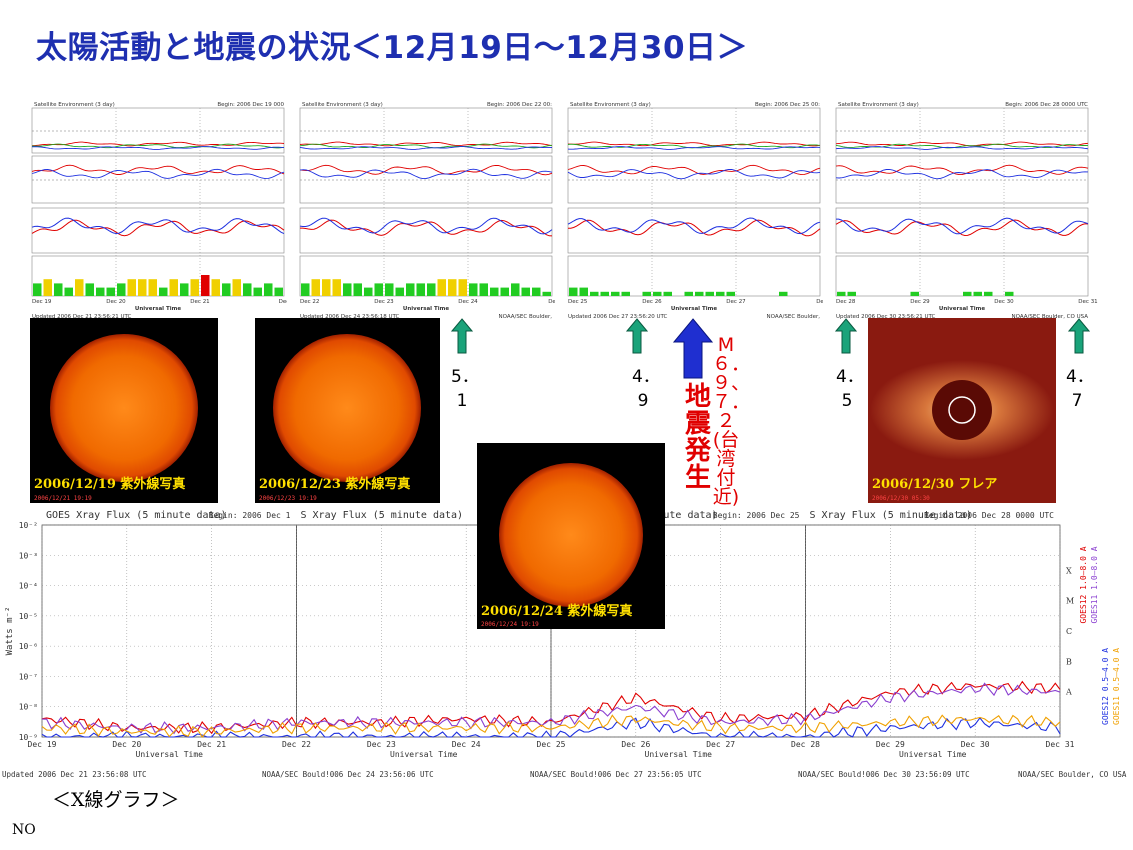 This screenshot has width=1133, height=850. I want to click on day-label: De, so click(819, 302).